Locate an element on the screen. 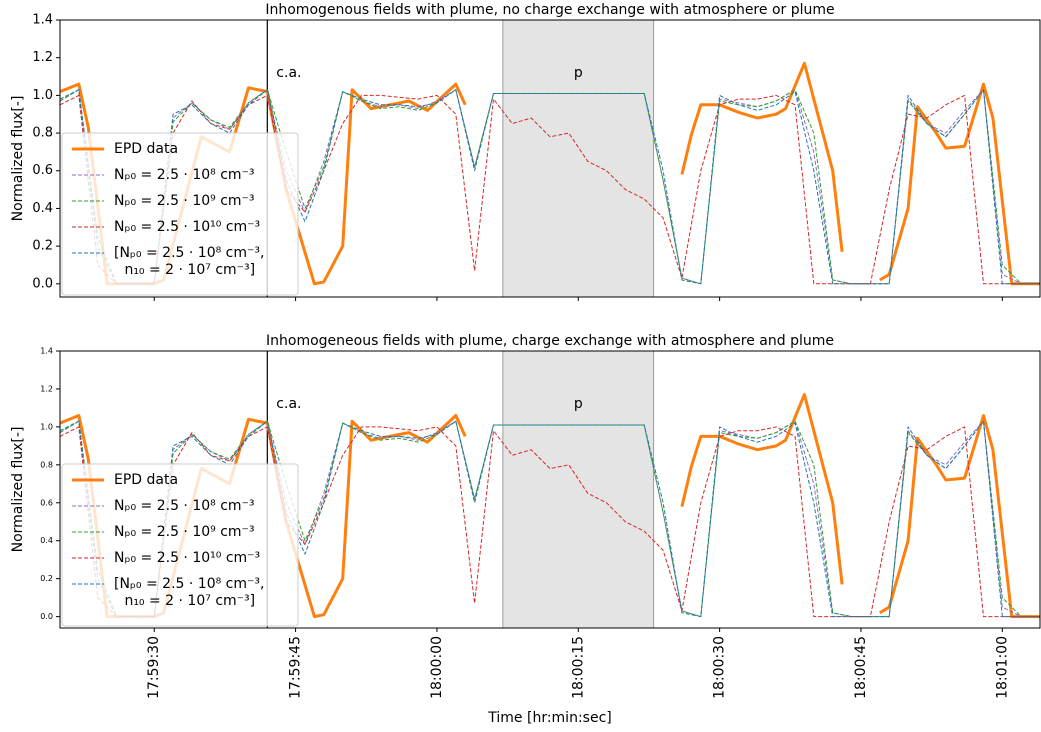  x-axis-label: Time [hr:min:sec] is located at coordinates (549, 718).